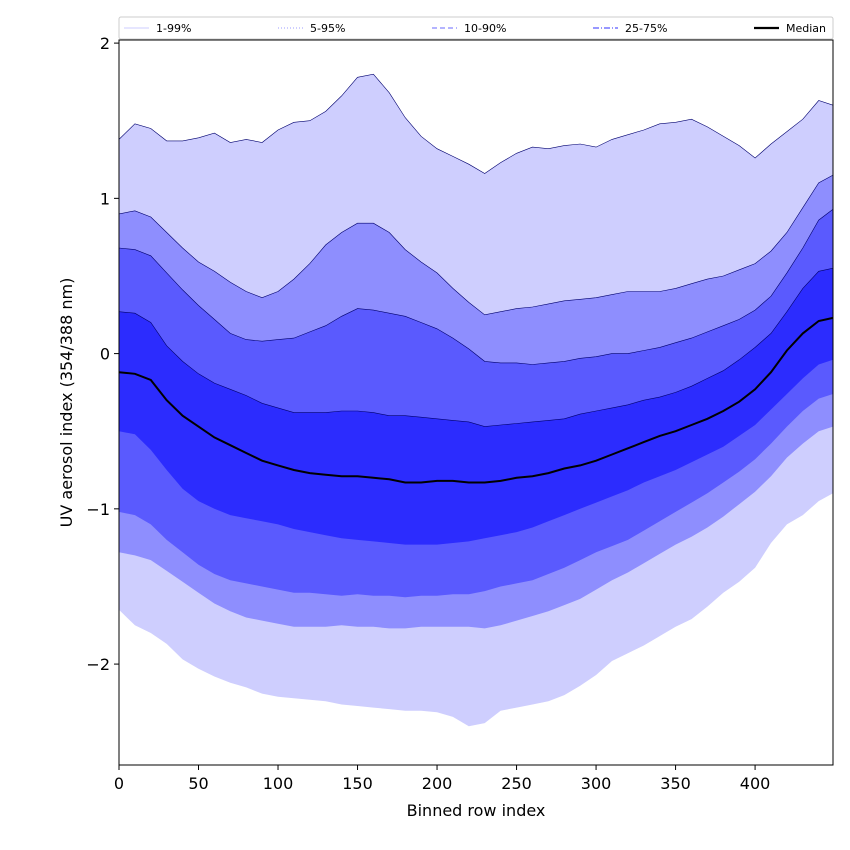  Describe the element at coordinates (646, 28) in the screenshot. I see `legend-label: 25-75%` at that location.